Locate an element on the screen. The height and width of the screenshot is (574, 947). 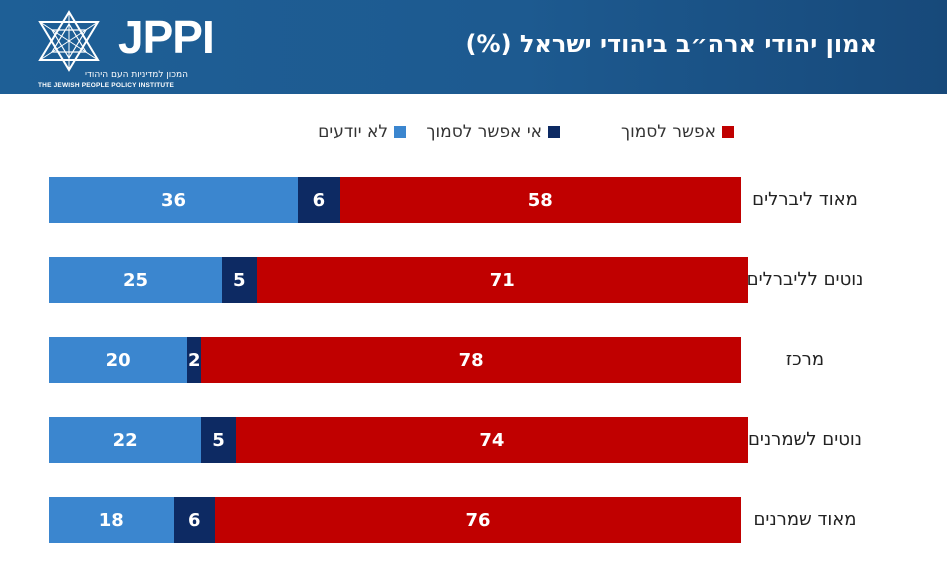
data-label: 74 is located at coordinates (492, 440).